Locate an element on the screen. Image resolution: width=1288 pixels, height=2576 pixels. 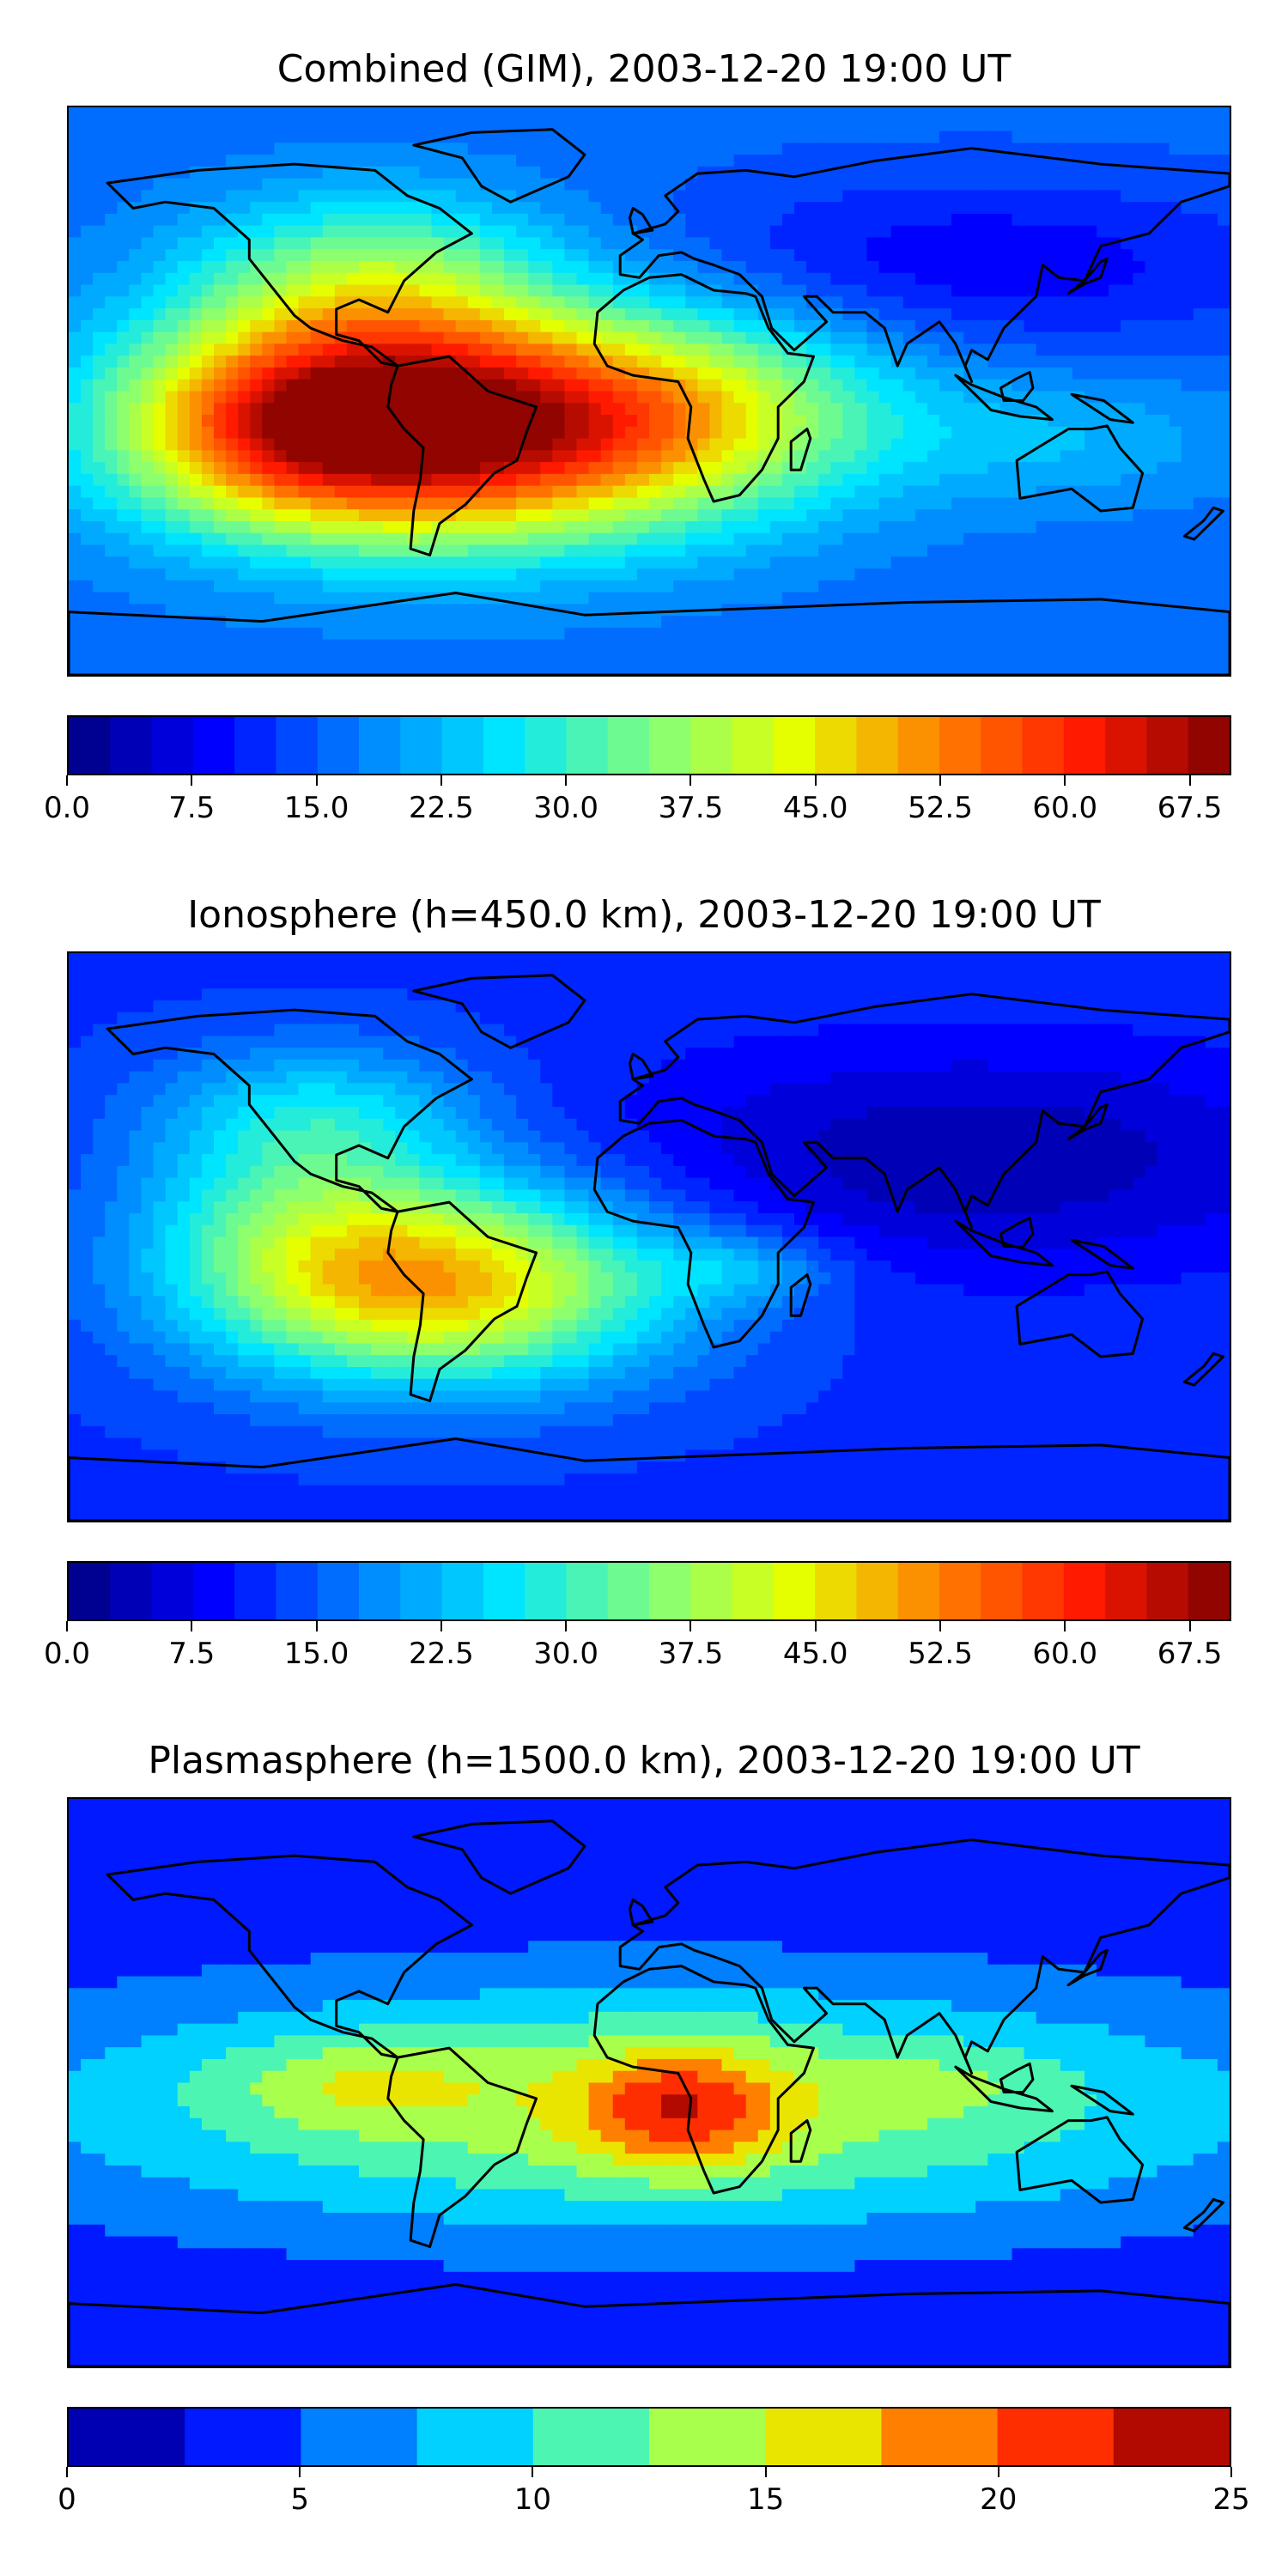
colorbar-tick-label: 7.5 is located at coordinates (192, 808).